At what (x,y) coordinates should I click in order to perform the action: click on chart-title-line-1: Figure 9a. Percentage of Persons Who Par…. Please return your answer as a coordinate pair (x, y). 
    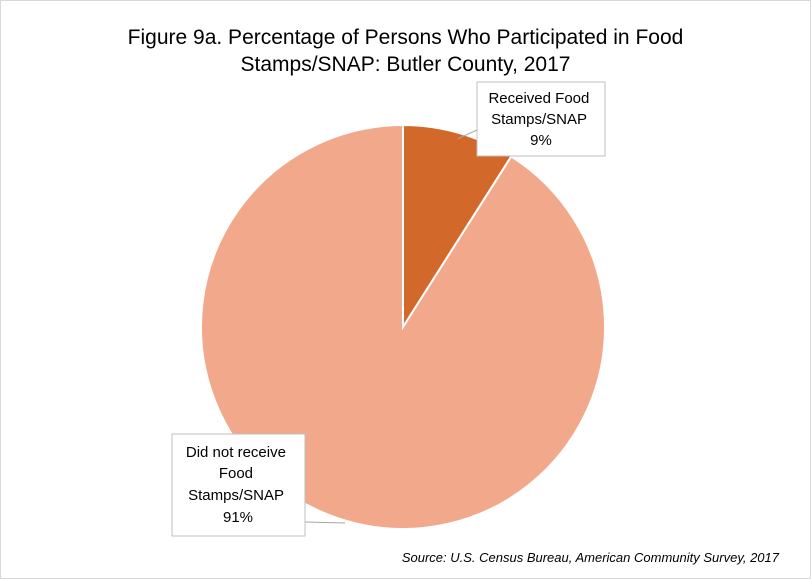
    Looking at the image, I should click on (405, 37).